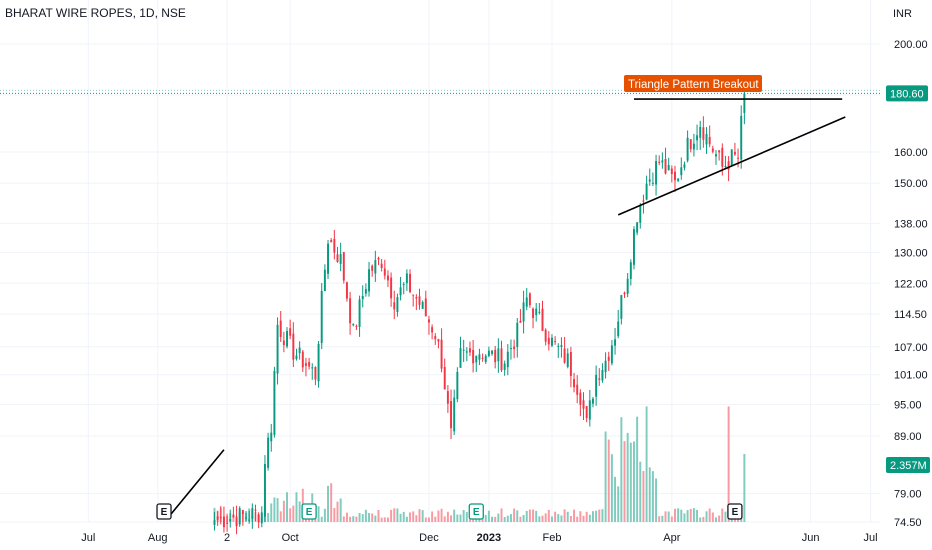 This screenshot has height=550, width=932. I want to click on time-scale: Jul Aug 2 Oct Dec 2023 Feb Apr Jun Jul, so click(479, 538).